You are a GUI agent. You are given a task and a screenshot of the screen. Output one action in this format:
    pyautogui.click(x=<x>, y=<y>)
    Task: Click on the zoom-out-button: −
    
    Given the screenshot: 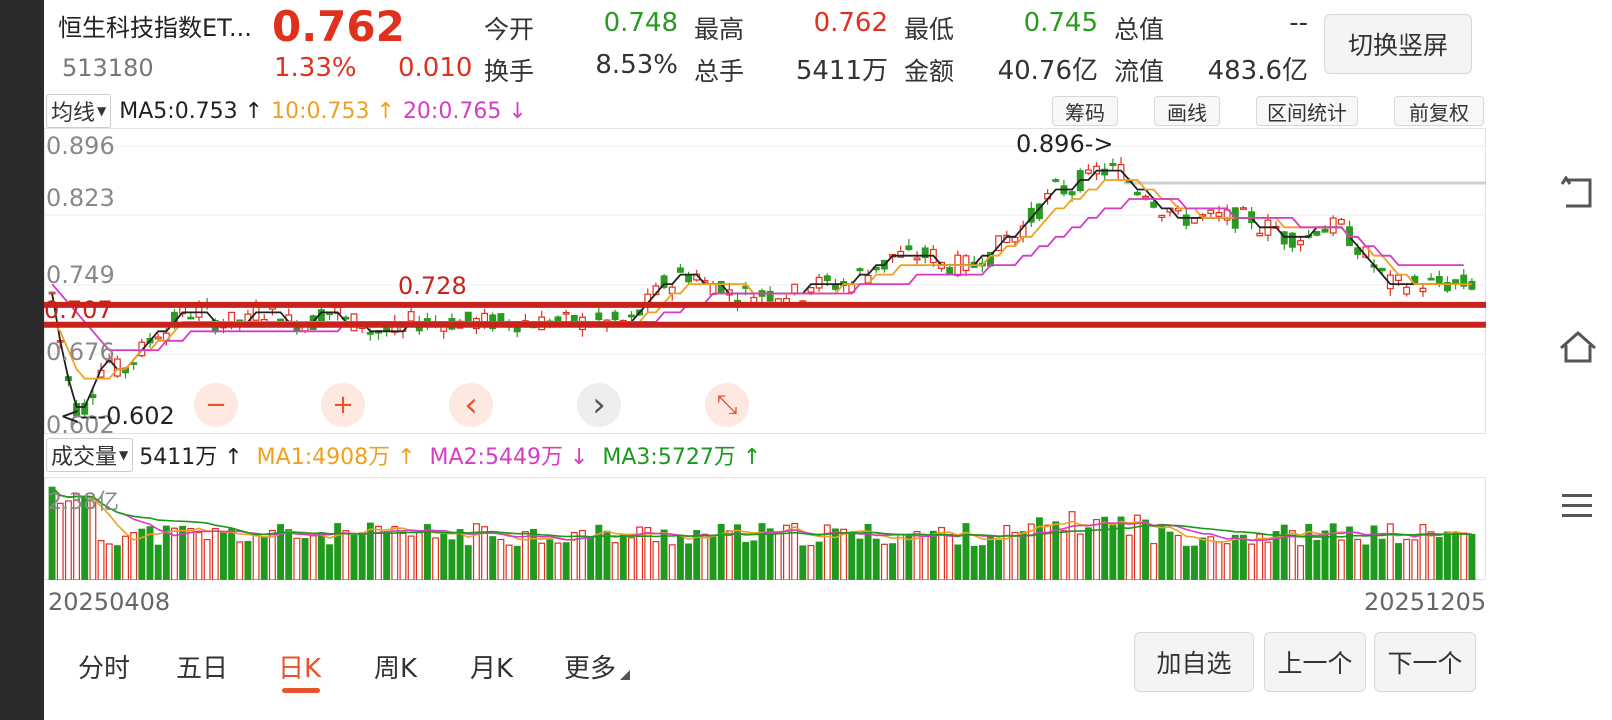 What is the action you would take?
    pyautogui.click(x=216, y=405)
    